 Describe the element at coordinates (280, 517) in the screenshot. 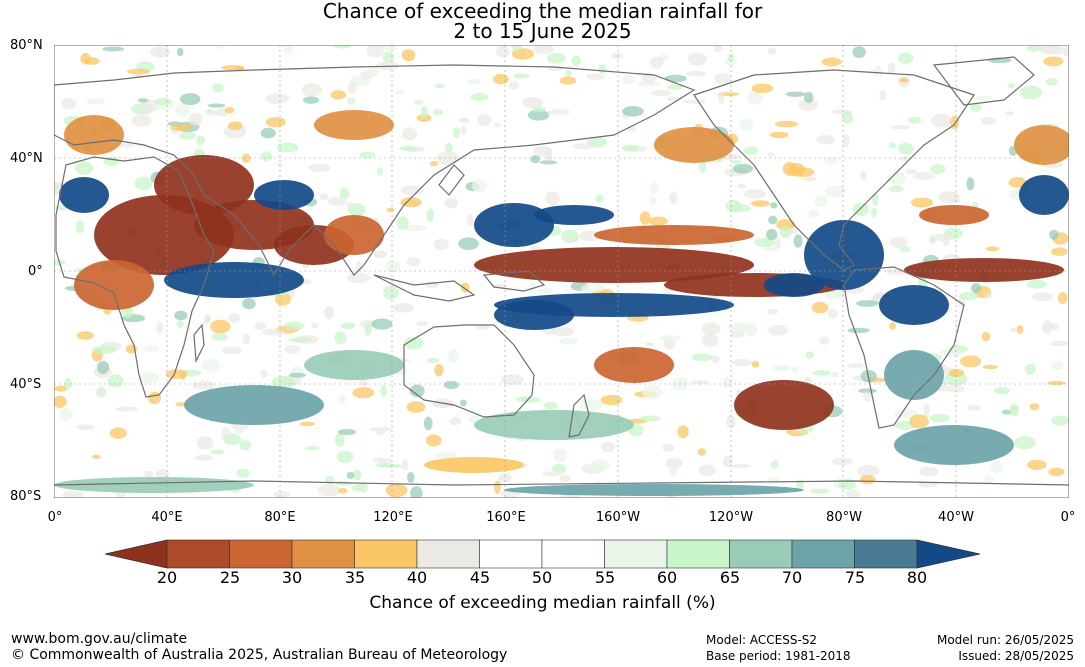

I see `lon-label-80e: 80°E` at that location.